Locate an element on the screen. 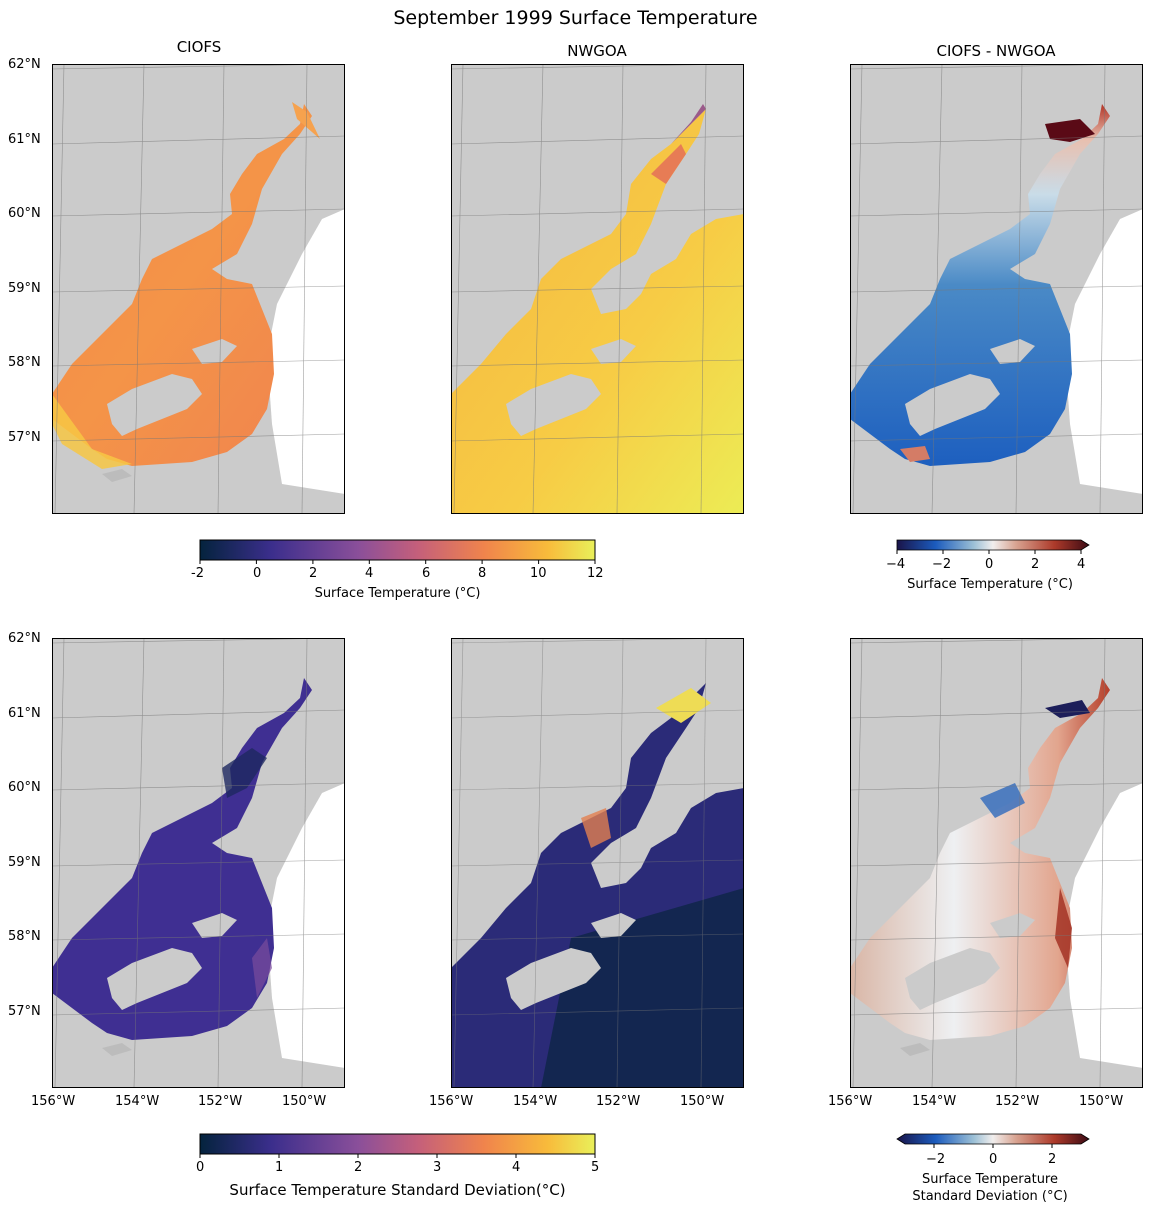 The width and height of the screenshot is (1151, 1214). cb-std-tick: 2 is located at coordinates (358, 1167).